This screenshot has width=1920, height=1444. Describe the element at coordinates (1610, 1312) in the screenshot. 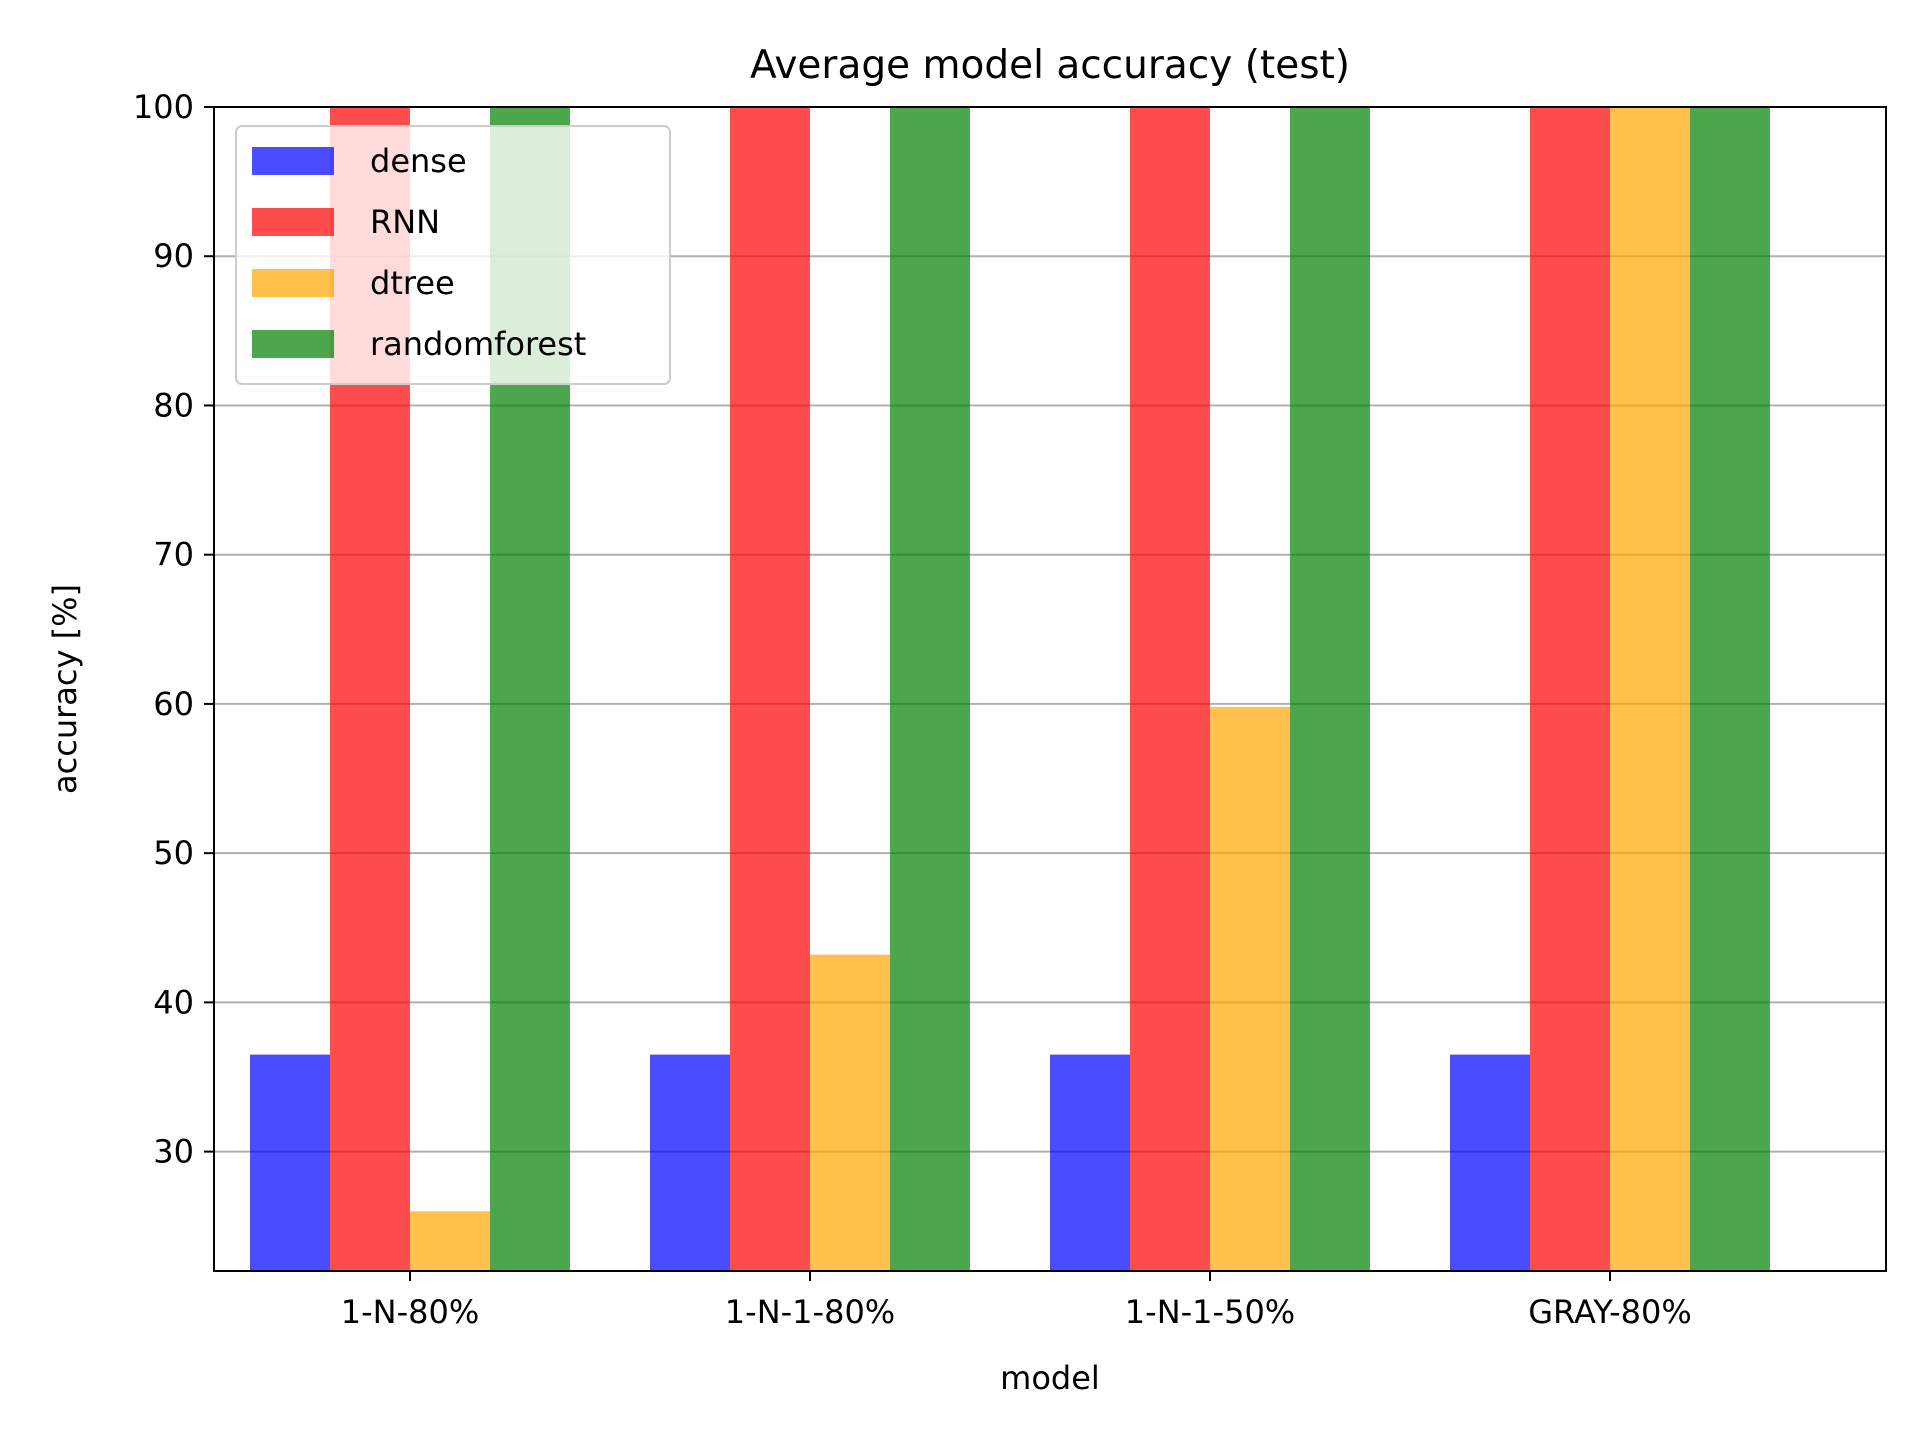

I see `x-tick-label: GRAY-80%` at that location.